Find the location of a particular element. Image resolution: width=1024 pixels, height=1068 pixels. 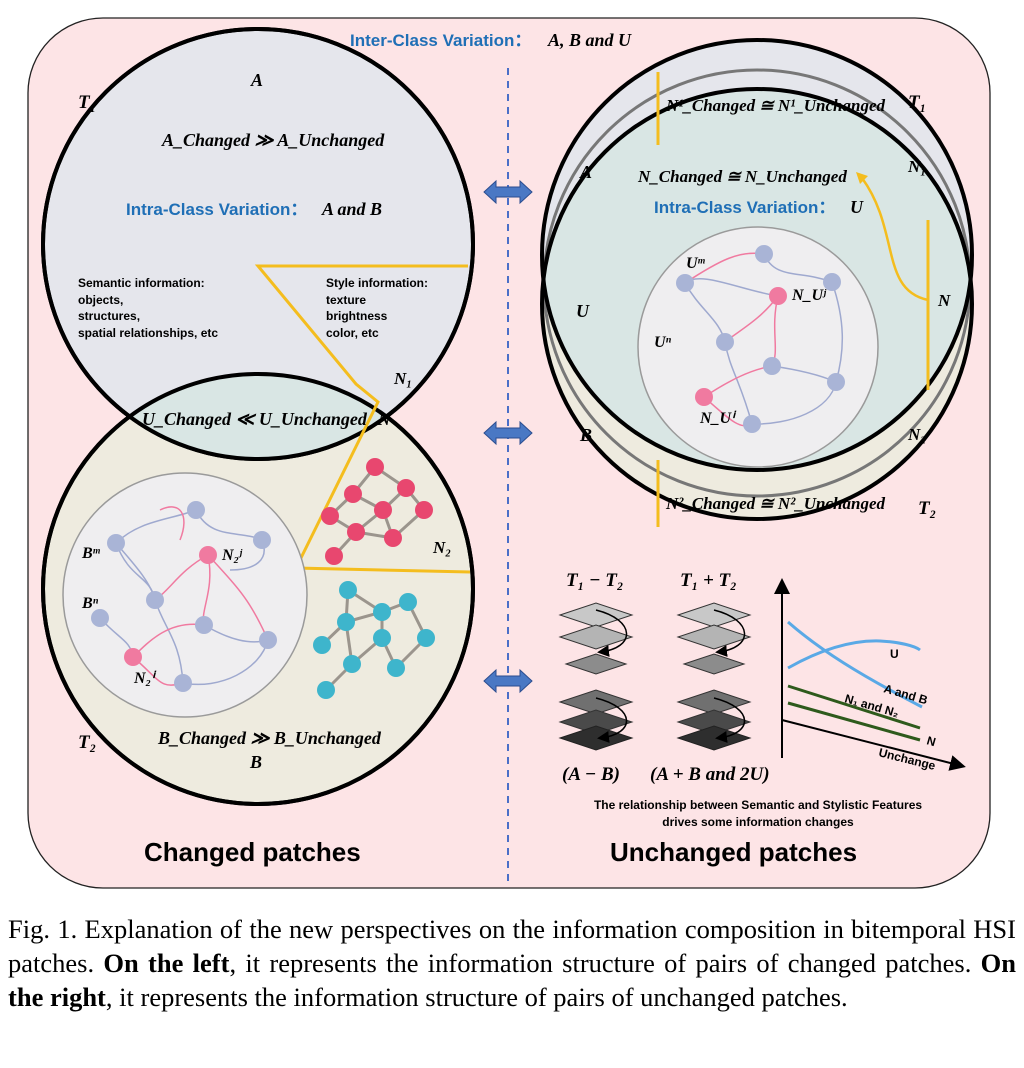

semantic-item-1: structures, is located at coordinates (109, 316).